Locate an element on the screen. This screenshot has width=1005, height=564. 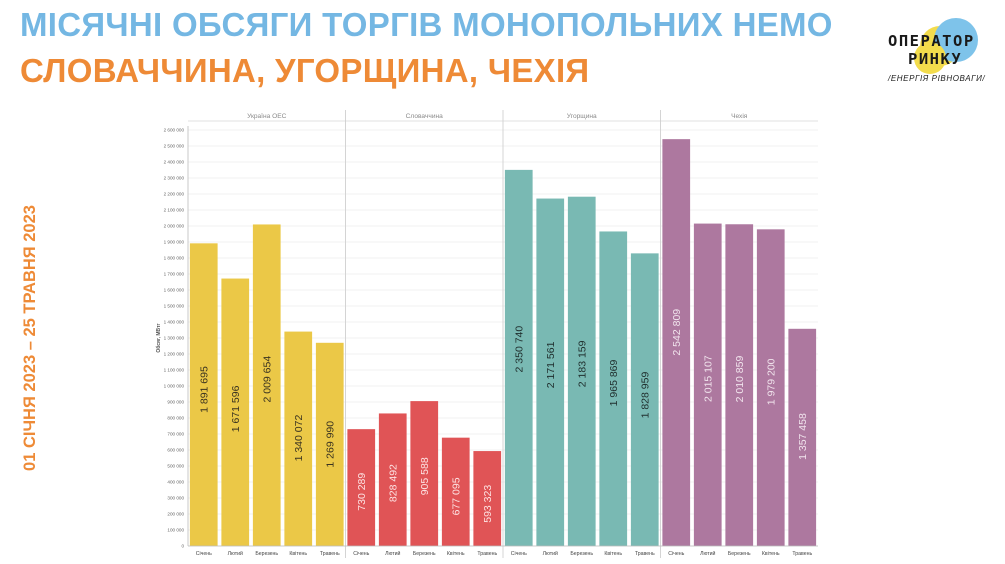
bar-value-label: 2 010 859 is located at coordinates (740, 379).